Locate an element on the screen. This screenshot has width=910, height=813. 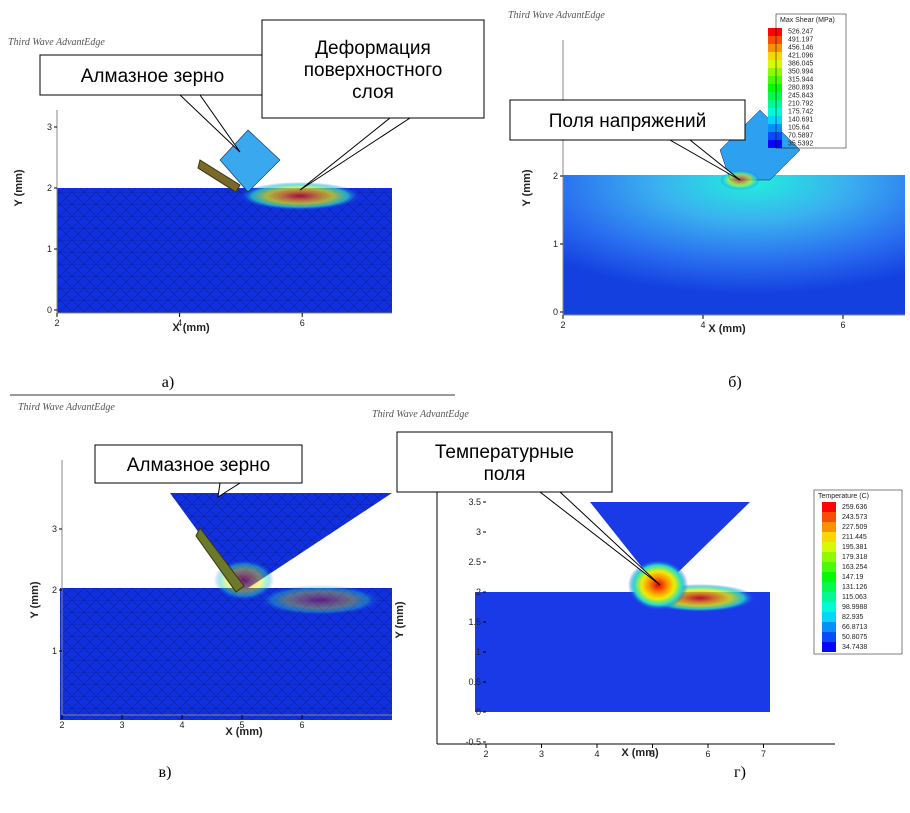
legend-label: 115.063 is located at coordinates (854, 597).